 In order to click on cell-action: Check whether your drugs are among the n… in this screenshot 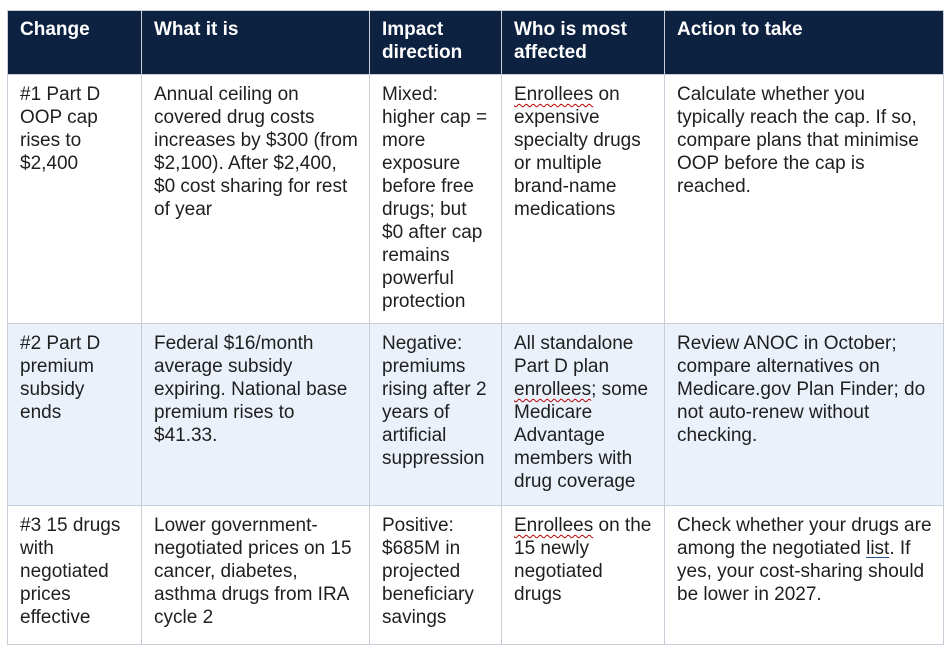, I will do `click(804, 575)`.